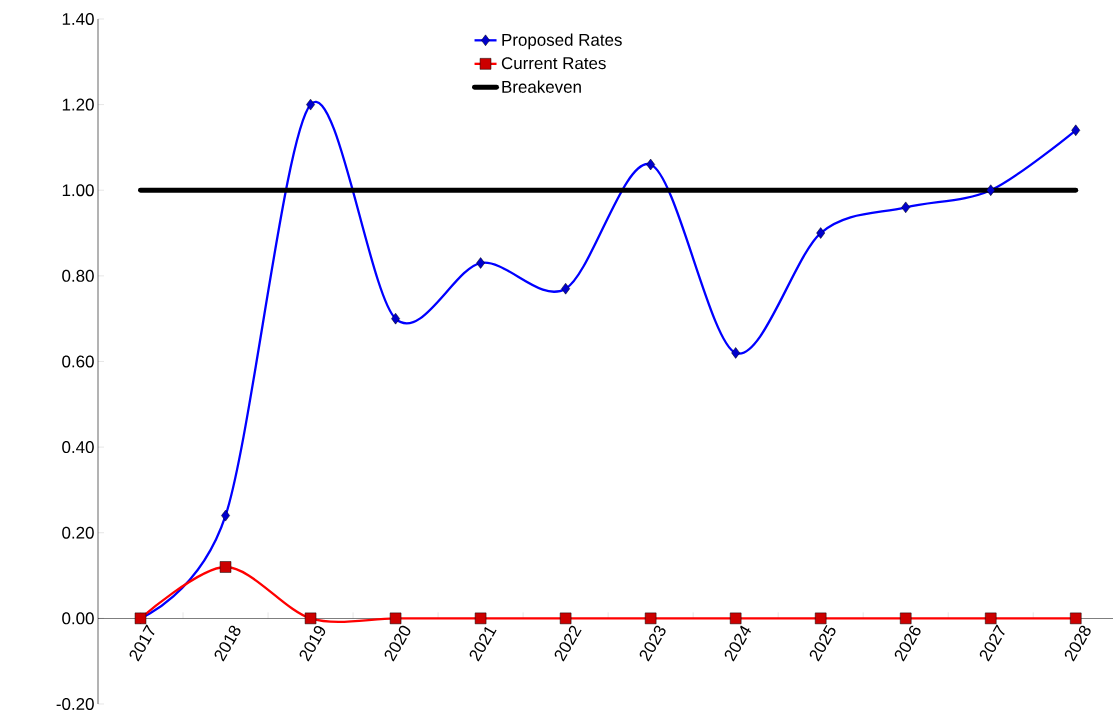 This screenshot has height=719, width=1113. I want to click on y-tick-label: 0.00, so click(78, 618).